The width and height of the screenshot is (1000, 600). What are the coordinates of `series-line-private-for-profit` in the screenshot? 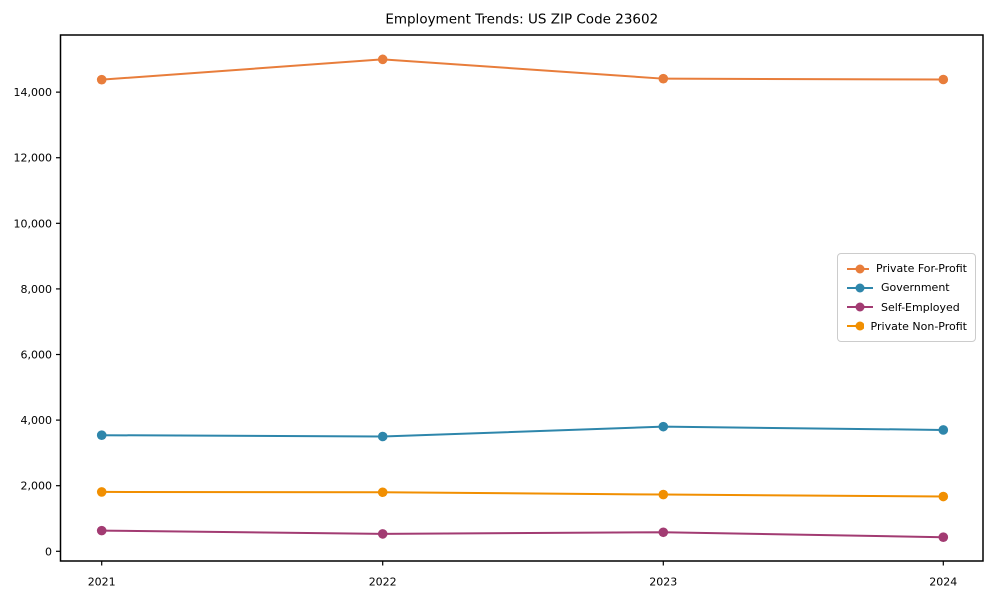 It's located at (522, 69).